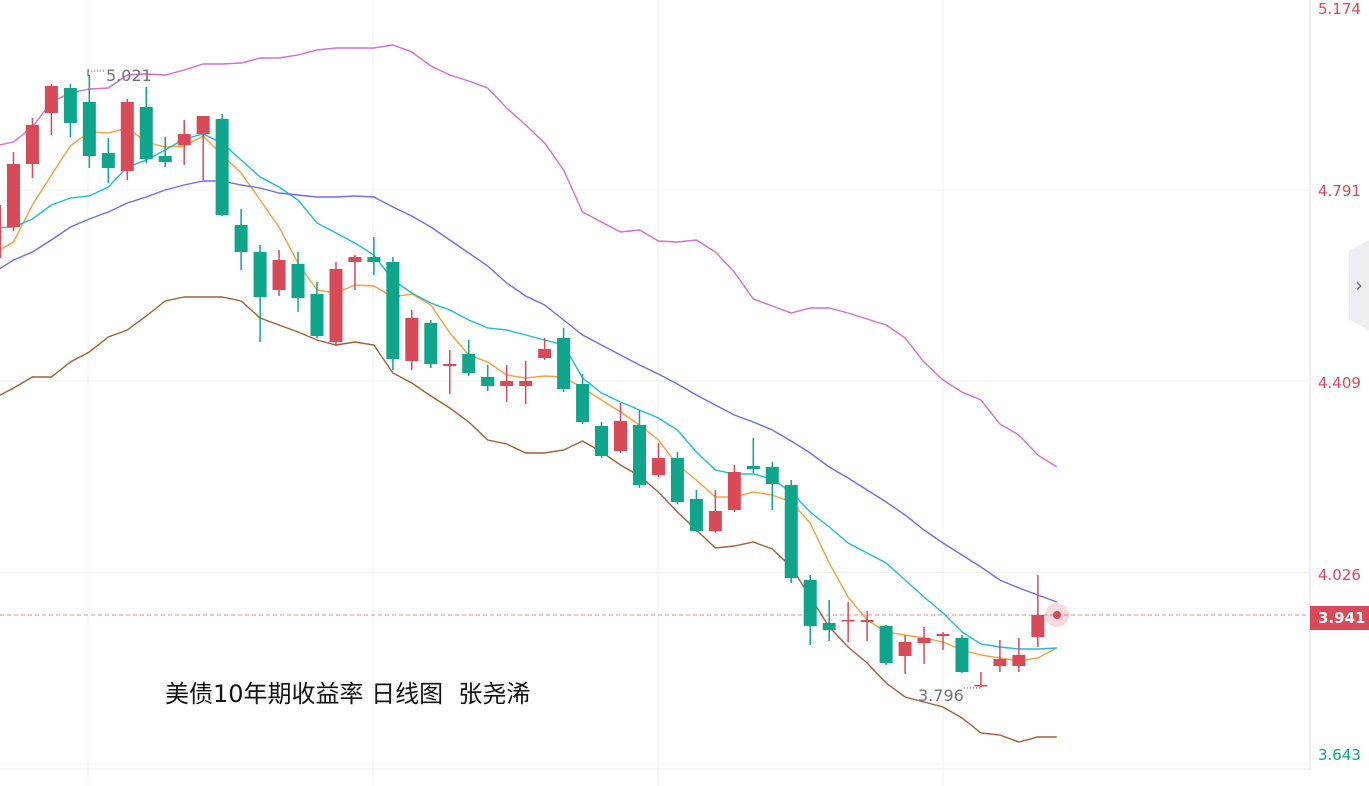  I want to click on high-price-label: 5.021, so click(129, 75).